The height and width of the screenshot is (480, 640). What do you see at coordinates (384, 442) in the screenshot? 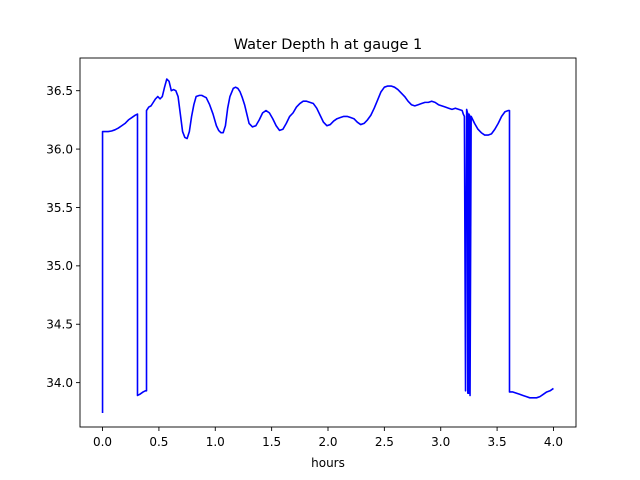
I see `x-tick-label: 2.5` at bounding box center [384, 442].